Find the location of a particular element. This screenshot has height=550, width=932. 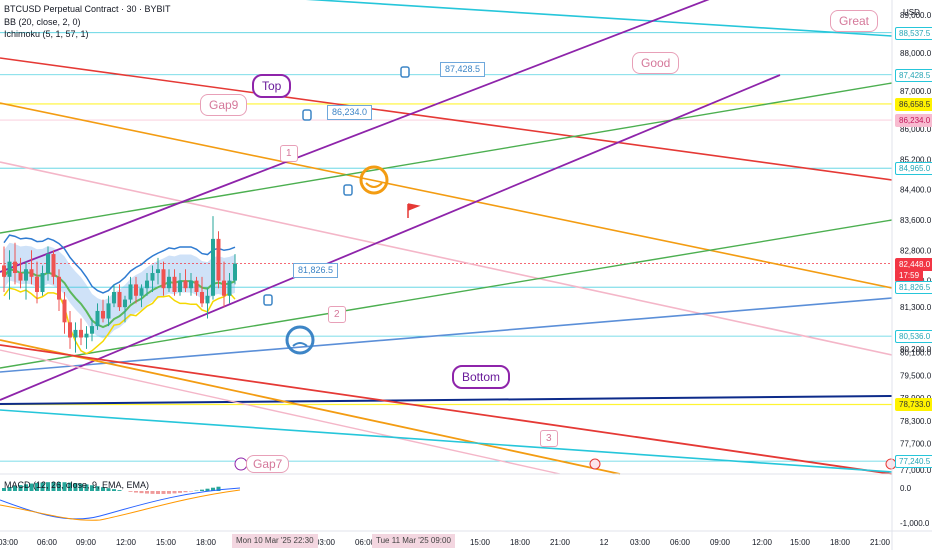

legend-bb: BB (20, close, 2, 0) is located at coordinates (42, 22).